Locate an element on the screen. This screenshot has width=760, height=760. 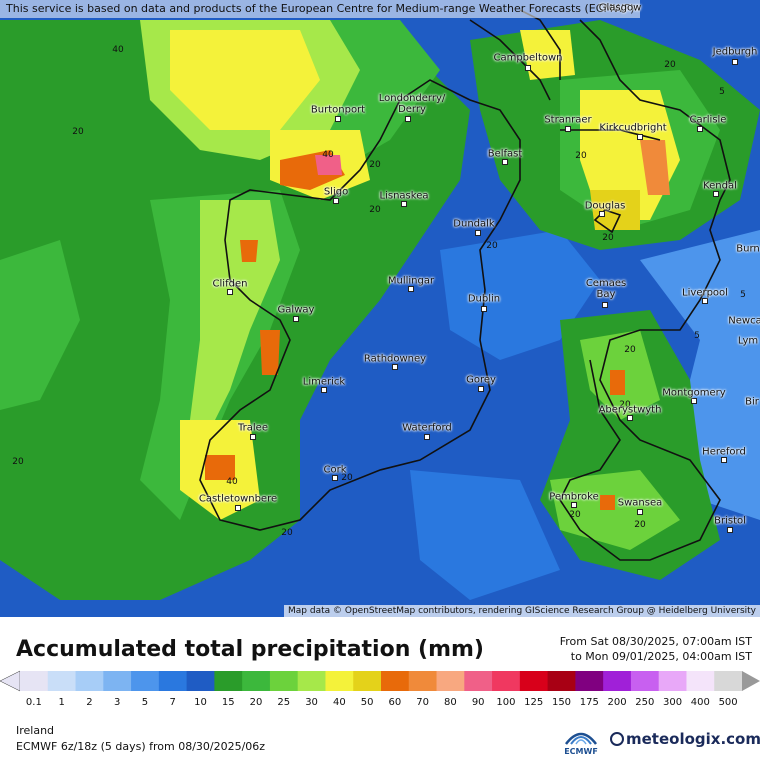
legend-tick-label: 300 is located at coordinates (673, 702).